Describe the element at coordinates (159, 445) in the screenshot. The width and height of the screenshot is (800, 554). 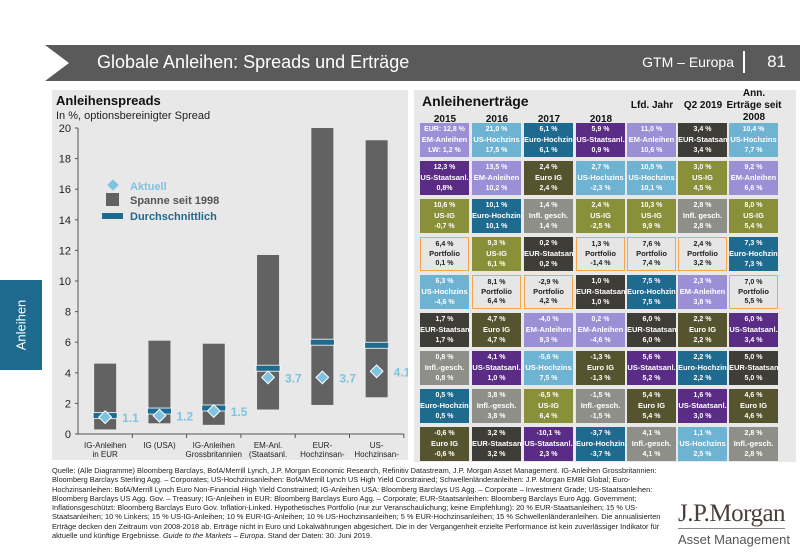
I see `category-label: IG (USA)` at that location.